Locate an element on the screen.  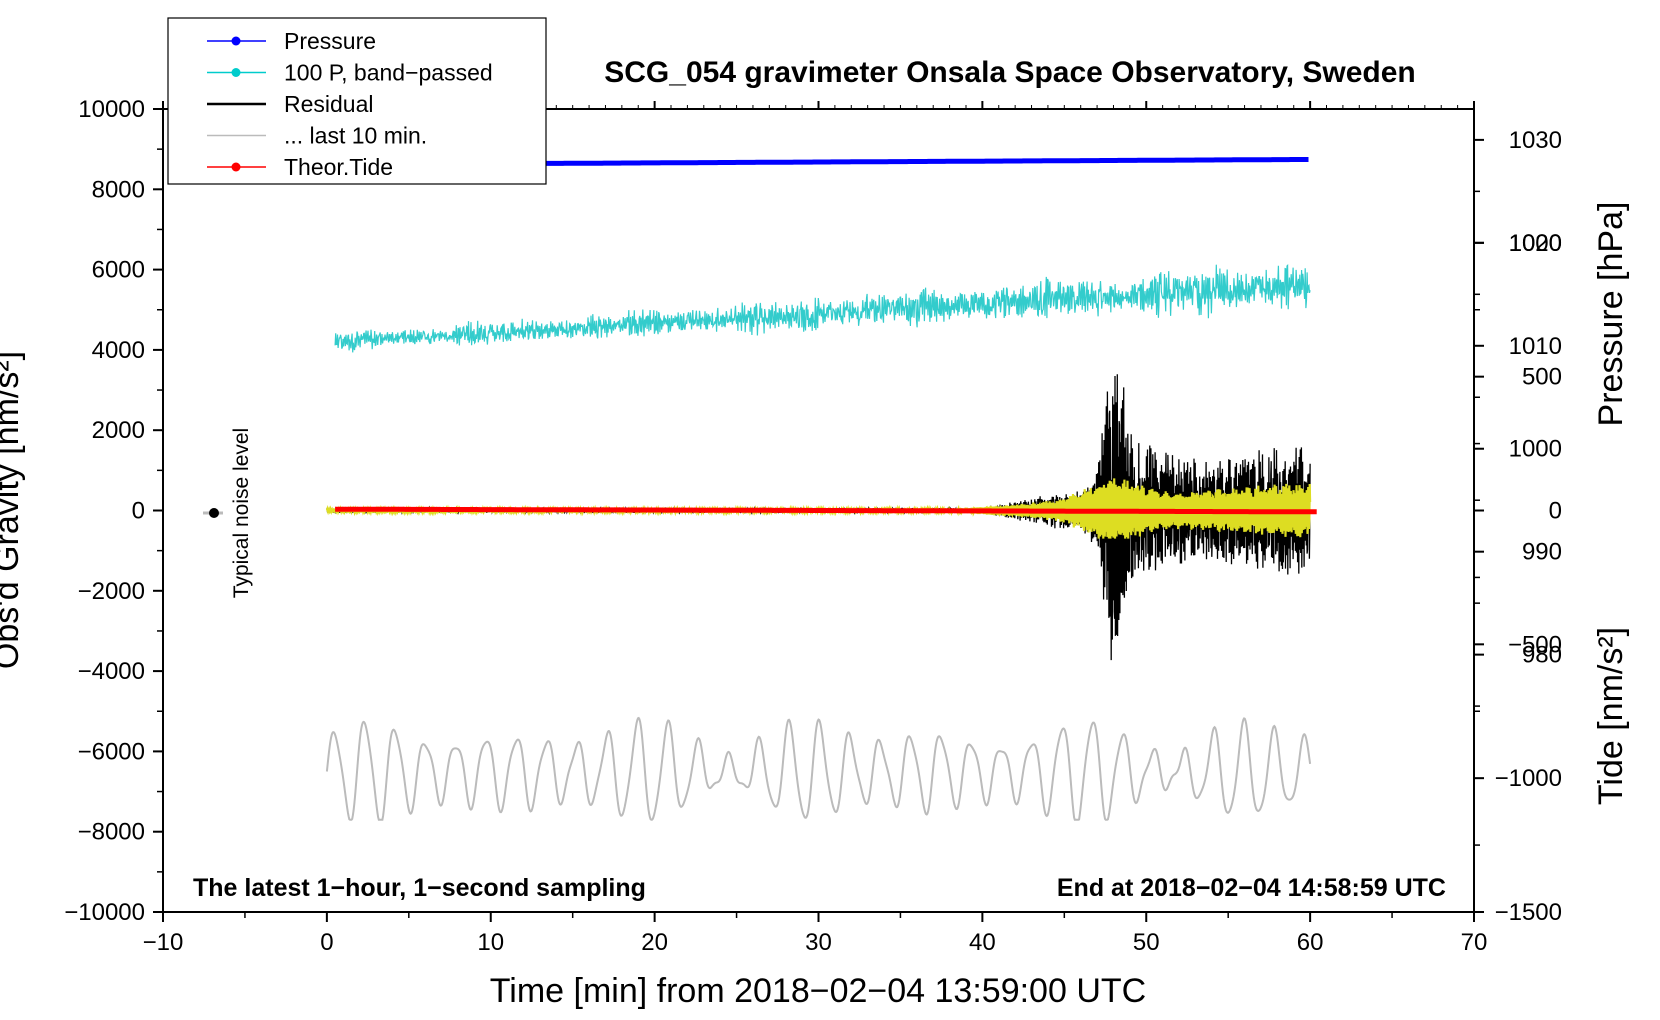
y-tide-tick-label: −1500 is located at coordinates (1528, 912).